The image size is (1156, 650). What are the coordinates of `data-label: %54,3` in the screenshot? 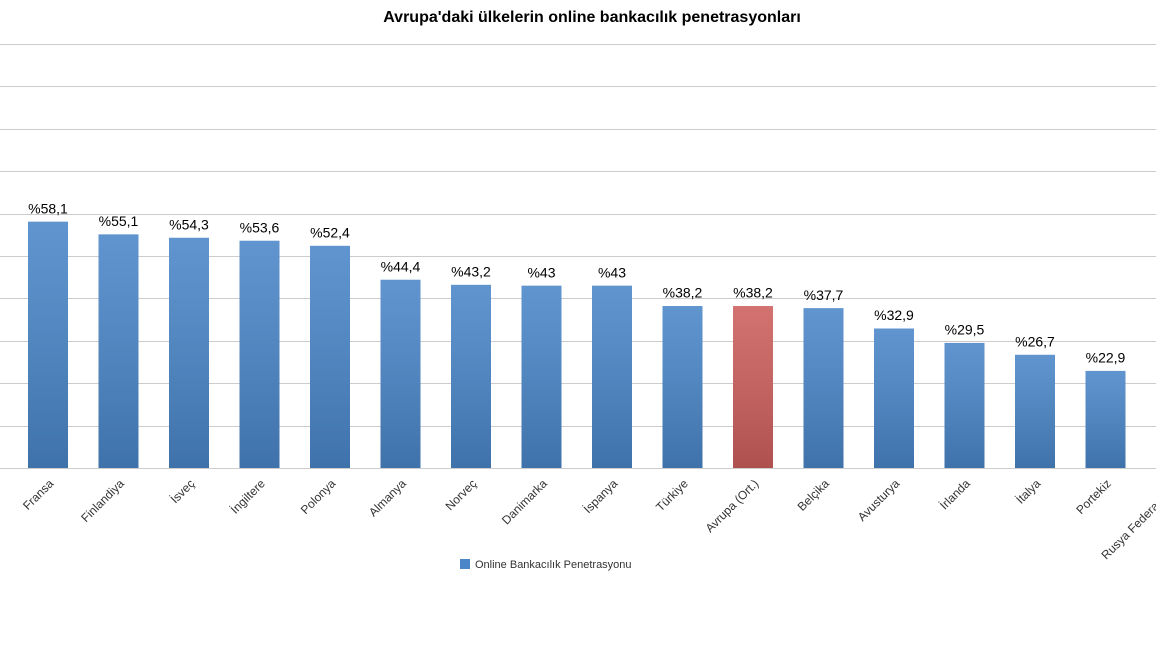 It's located at (189, 224).